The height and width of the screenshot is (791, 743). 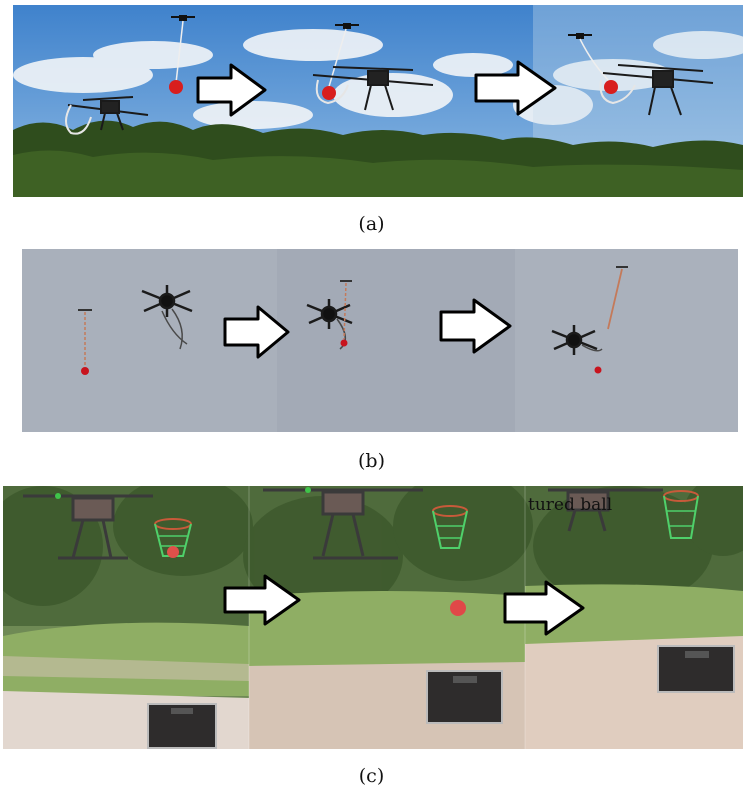 I want to click on caption-b: (b), so click(x=371, y=461).